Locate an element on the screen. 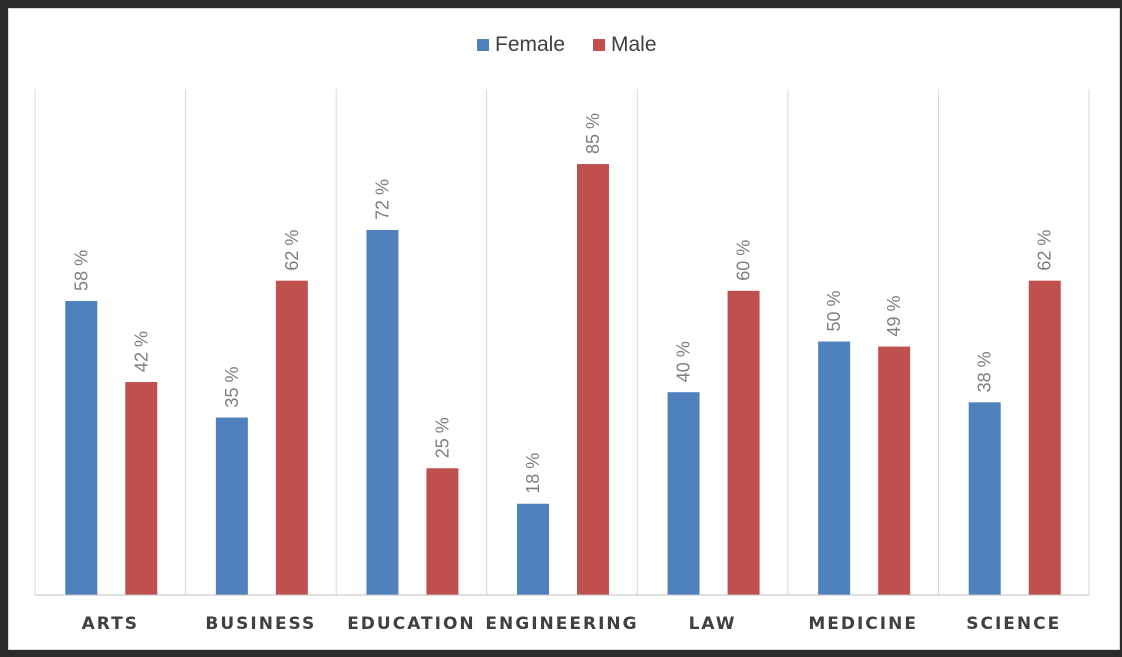  category-label-science: SCIENCE is located at coordinates (1013, 624).